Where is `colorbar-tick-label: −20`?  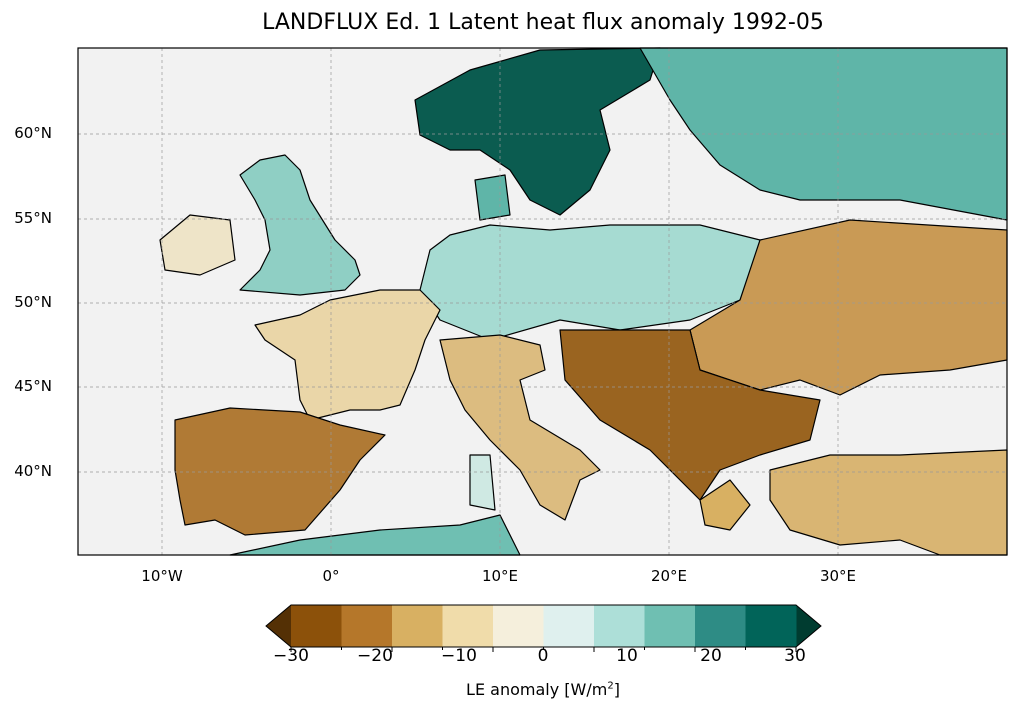
colorbar-tick-label: −20 is located at coordinates (375, 656).